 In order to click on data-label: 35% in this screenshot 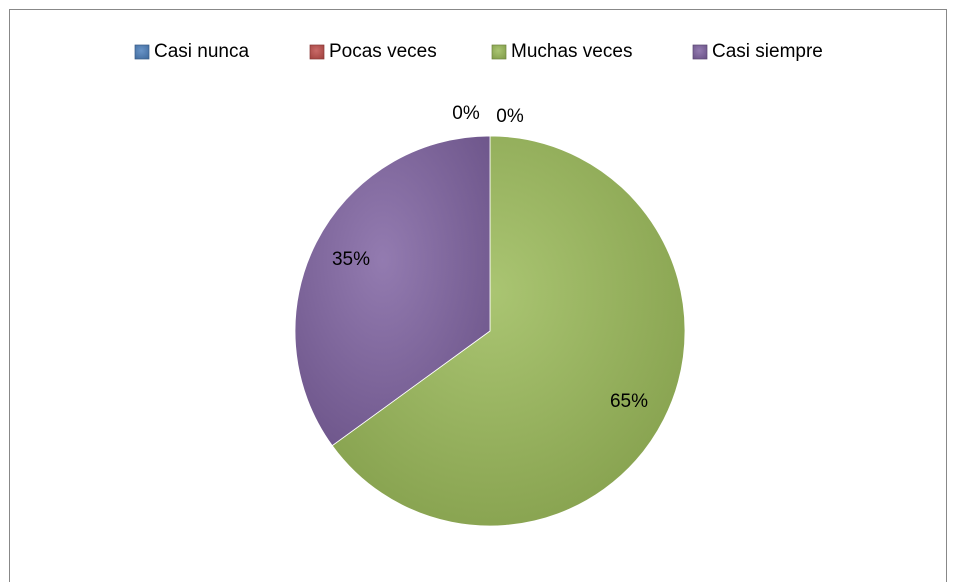, I will do `click(351, 259)`.